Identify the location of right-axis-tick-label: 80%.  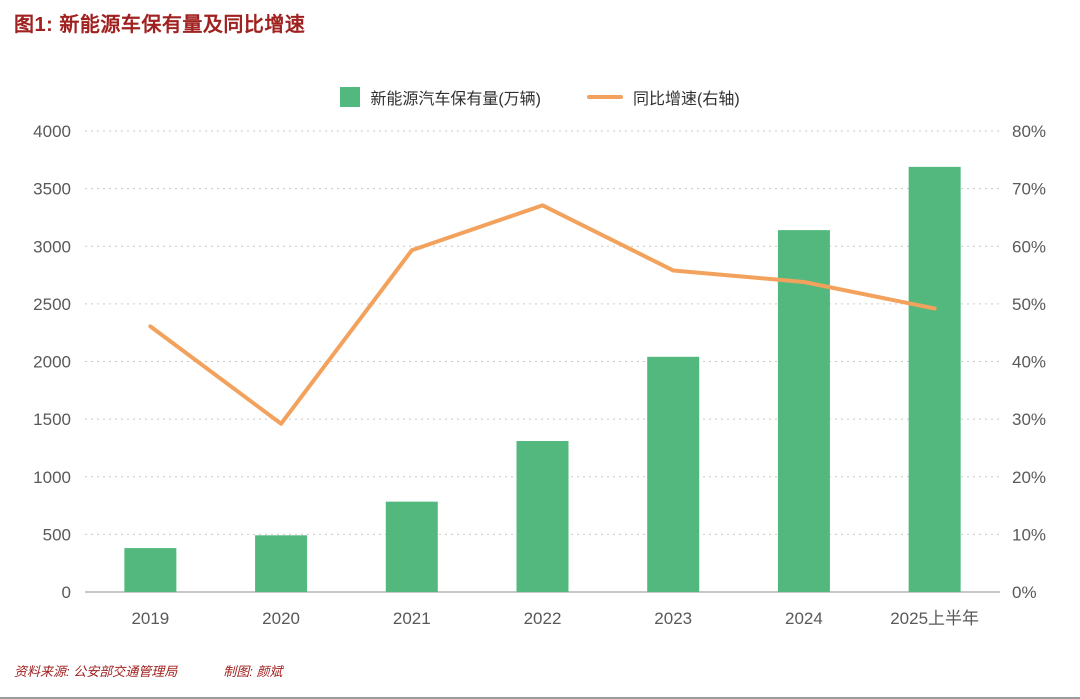
(1029, 131).